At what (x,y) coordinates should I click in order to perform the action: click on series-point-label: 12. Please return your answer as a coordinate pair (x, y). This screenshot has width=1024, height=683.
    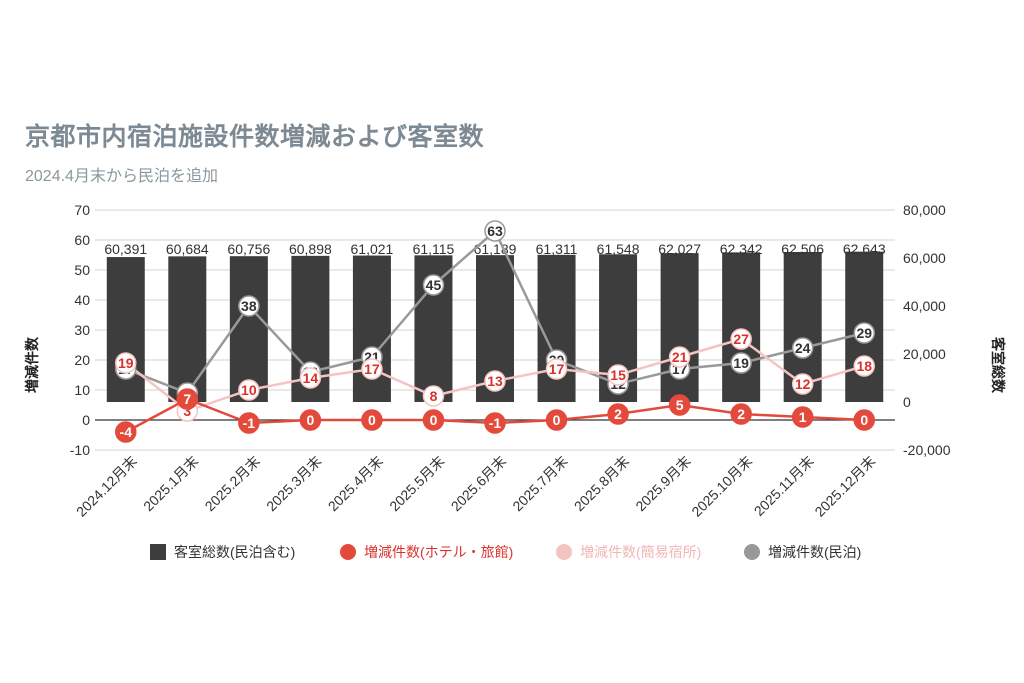
    Looking at the image, I should click on (803, 384).